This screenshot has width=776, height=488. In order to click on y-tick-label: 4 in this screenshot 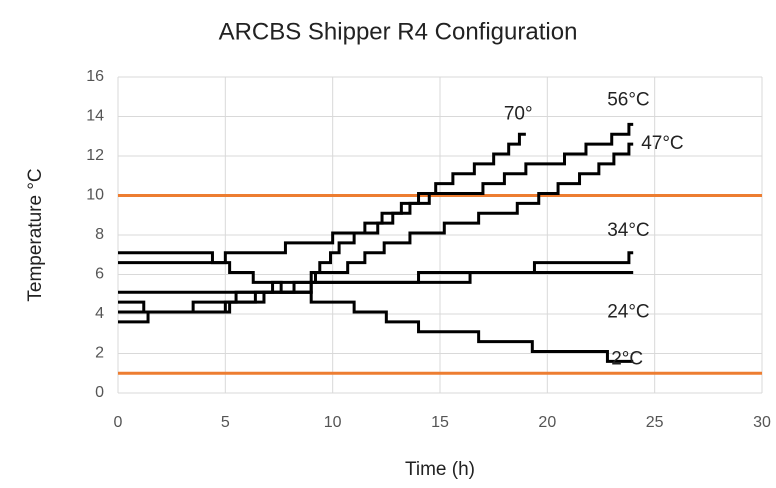, I will do `click(99, 313)`.